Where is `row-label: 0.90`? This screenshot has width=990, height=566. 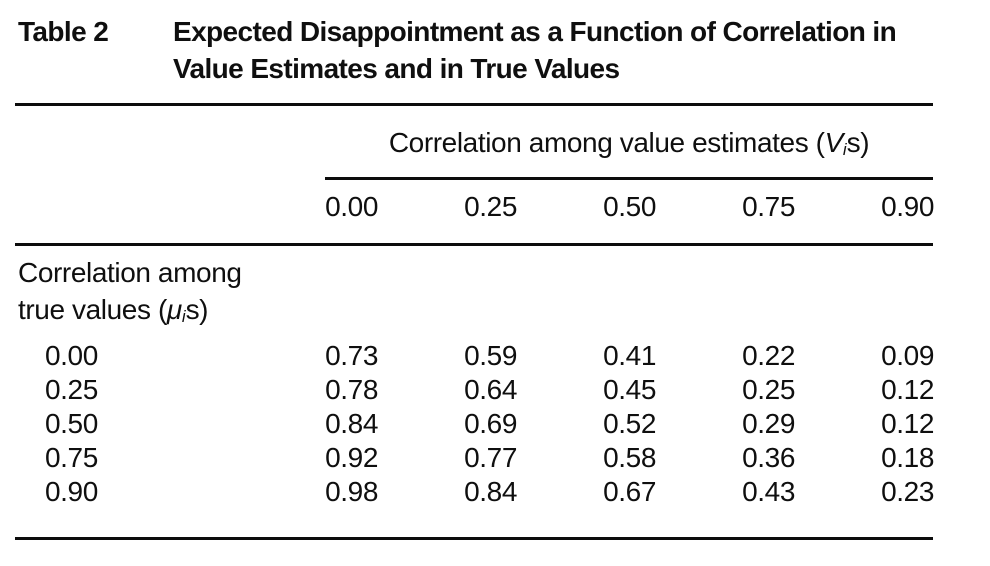 row-label: 0.90 is located at coordinates (71, 491).